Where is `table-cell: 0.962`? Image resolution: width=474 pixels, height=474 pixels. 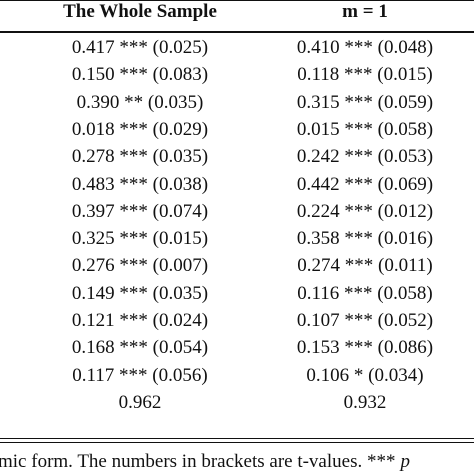 table-cell: 0.962 is located at coordinates (140, 402).